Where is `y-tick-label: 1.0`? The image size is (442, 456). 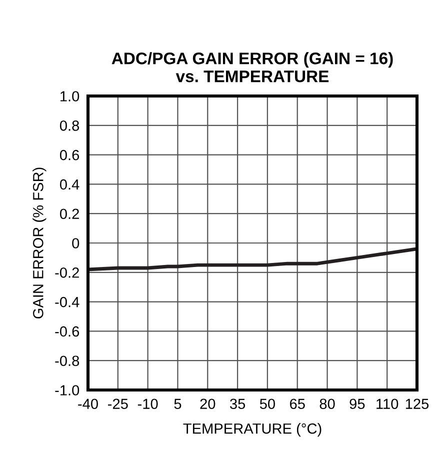 y-tick-label: 1.0 is located at coordinates (70, 96).